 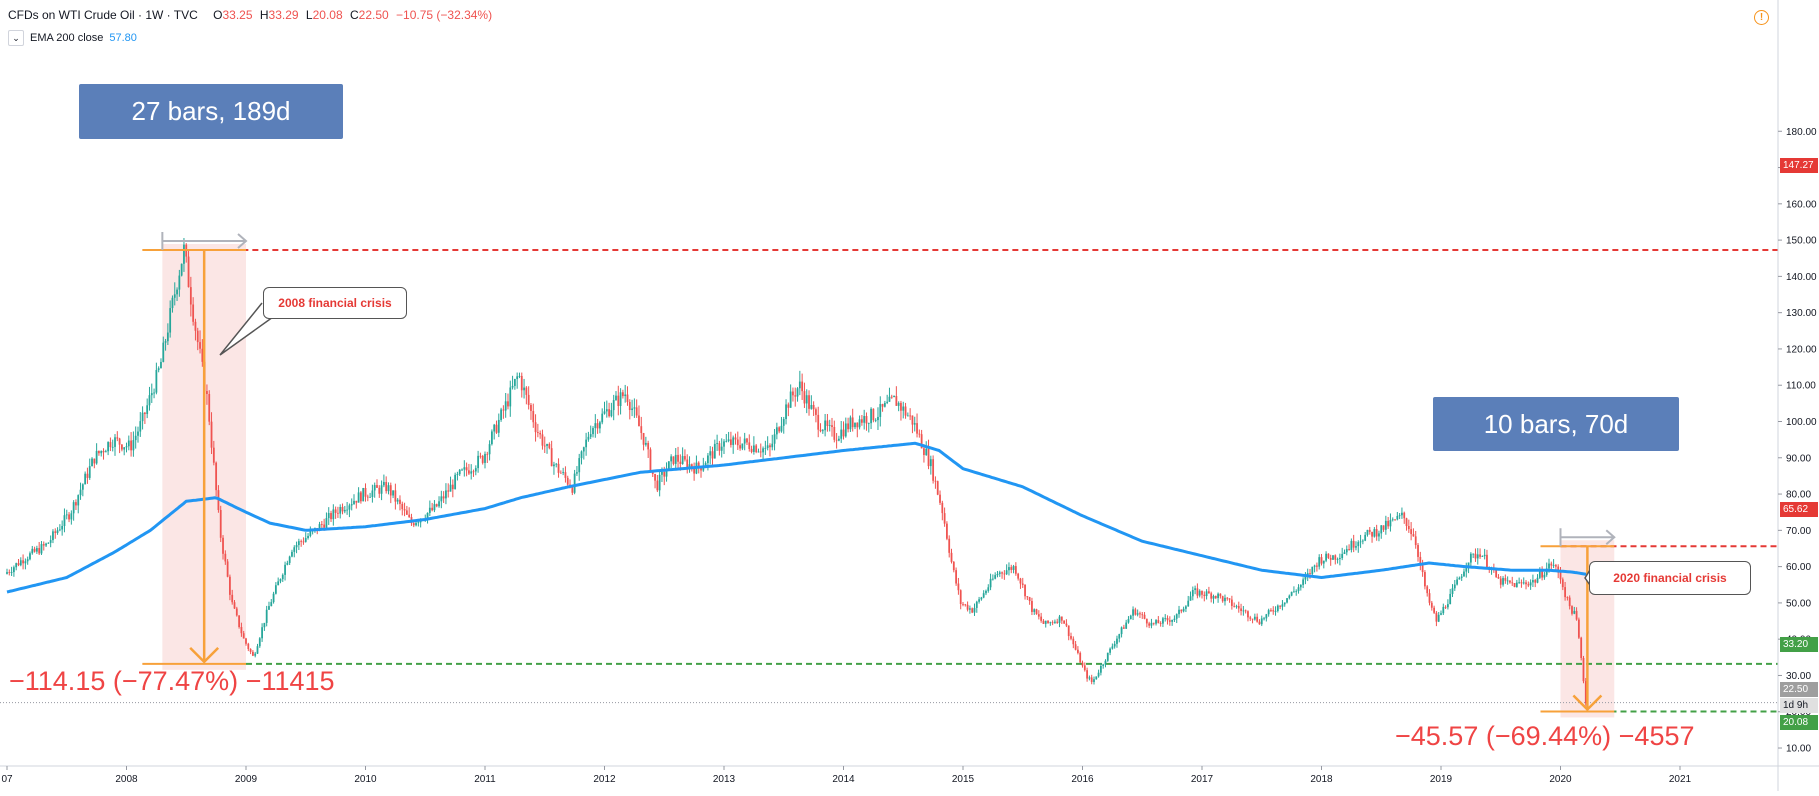 What do you see at coordinates (1556, 424) in the screenshot?
I see `range-label-2020: 10 bars, 70d` at bounding box center [1556, 424].